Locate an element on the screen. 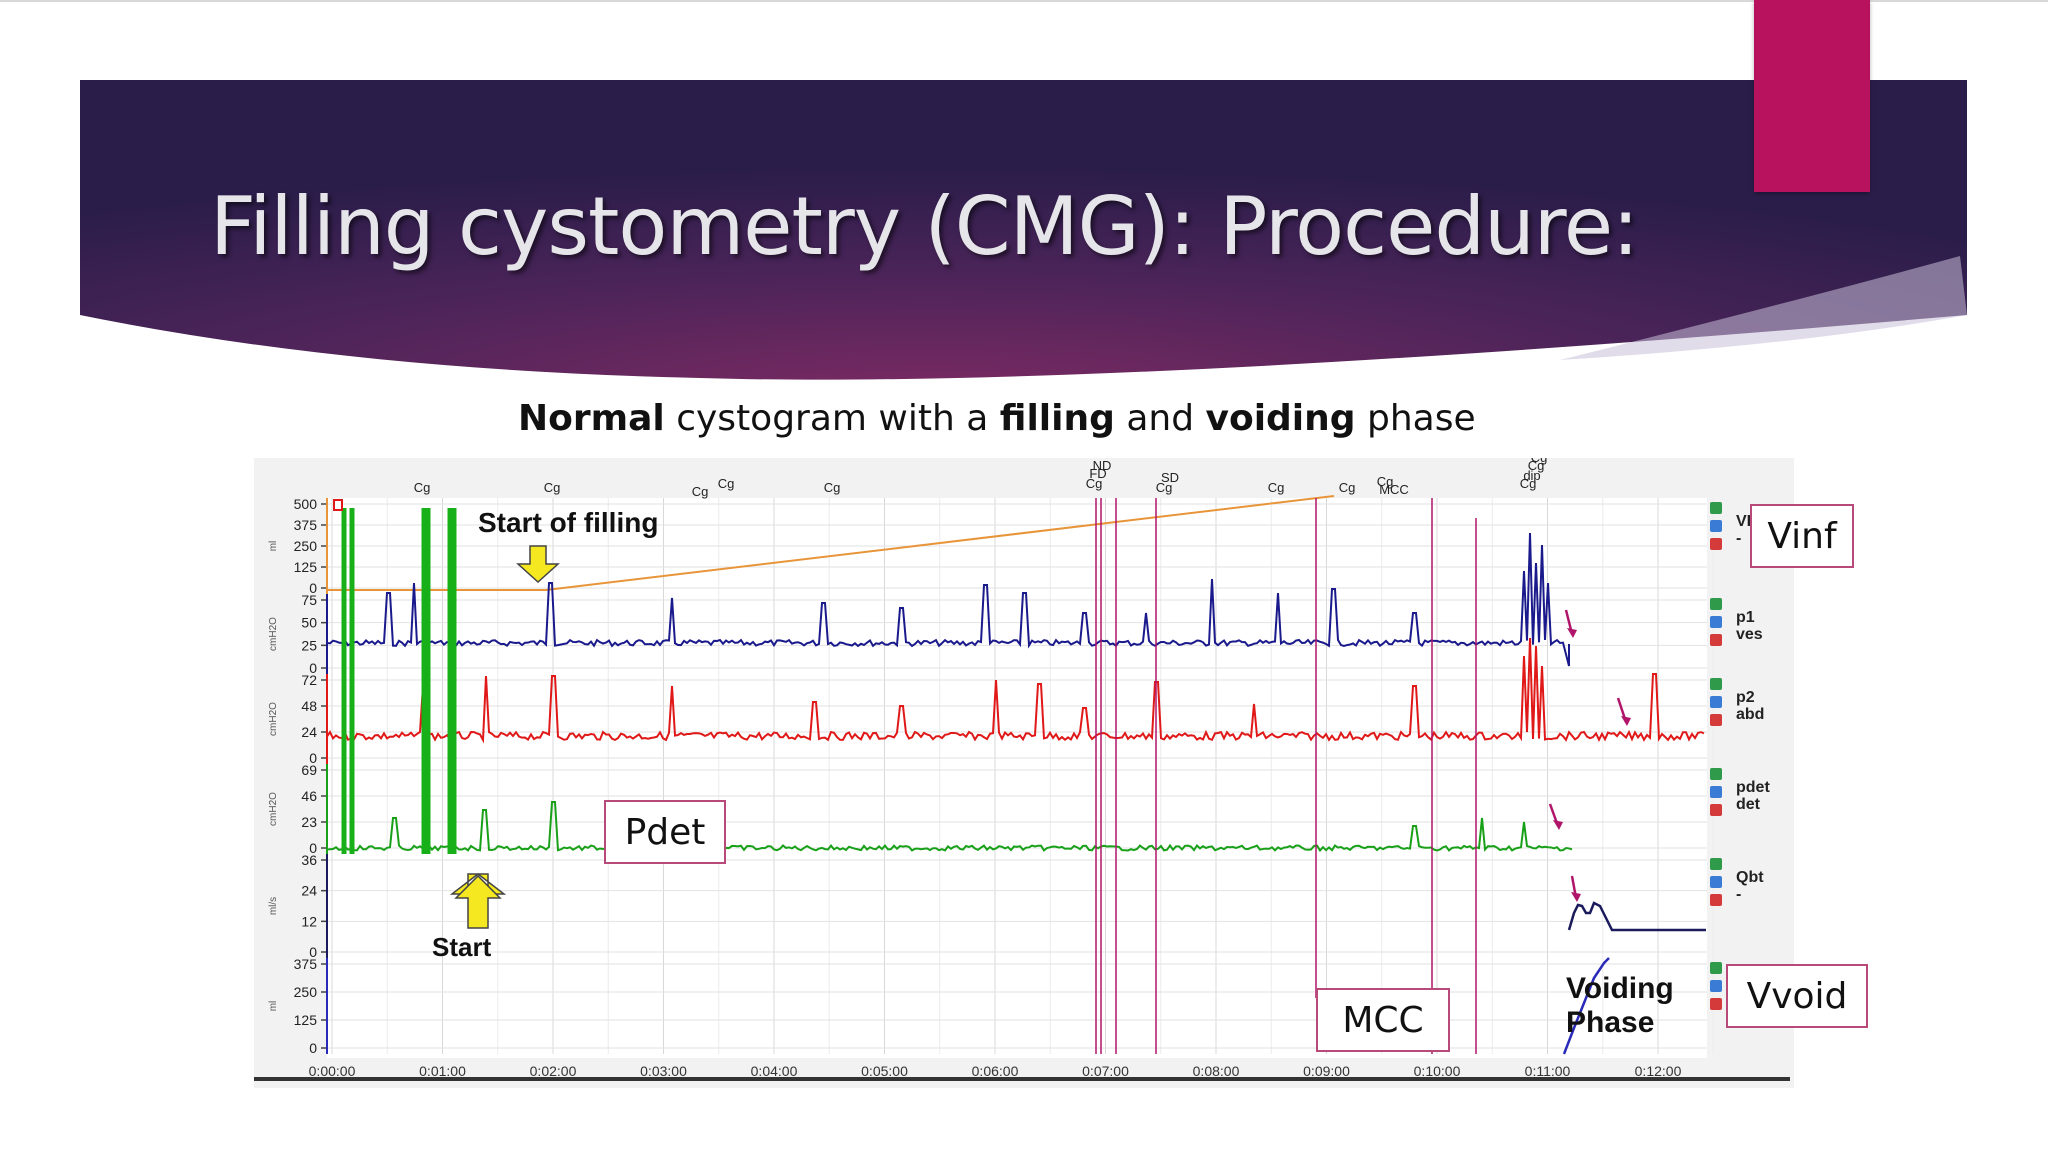 The image size is (2048, 1152). x-tick-label: 0:03:00 is located at coordinates (663, 1071).